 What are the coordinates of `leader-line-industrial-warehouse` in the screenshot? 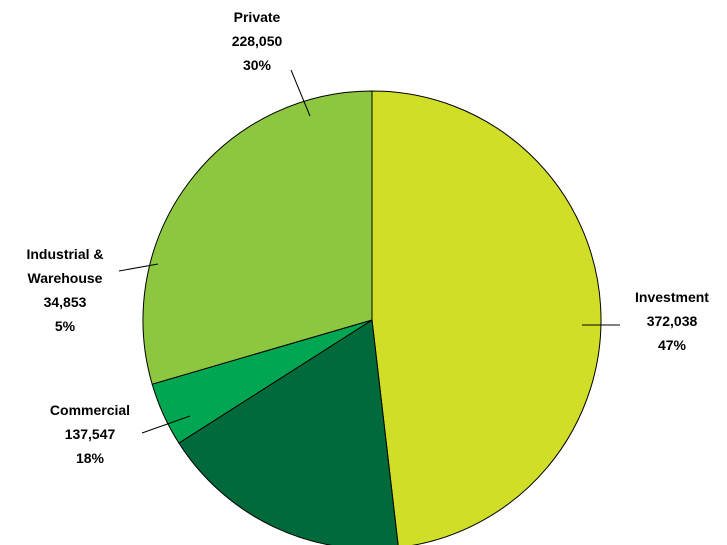 It's located at (138, 267).